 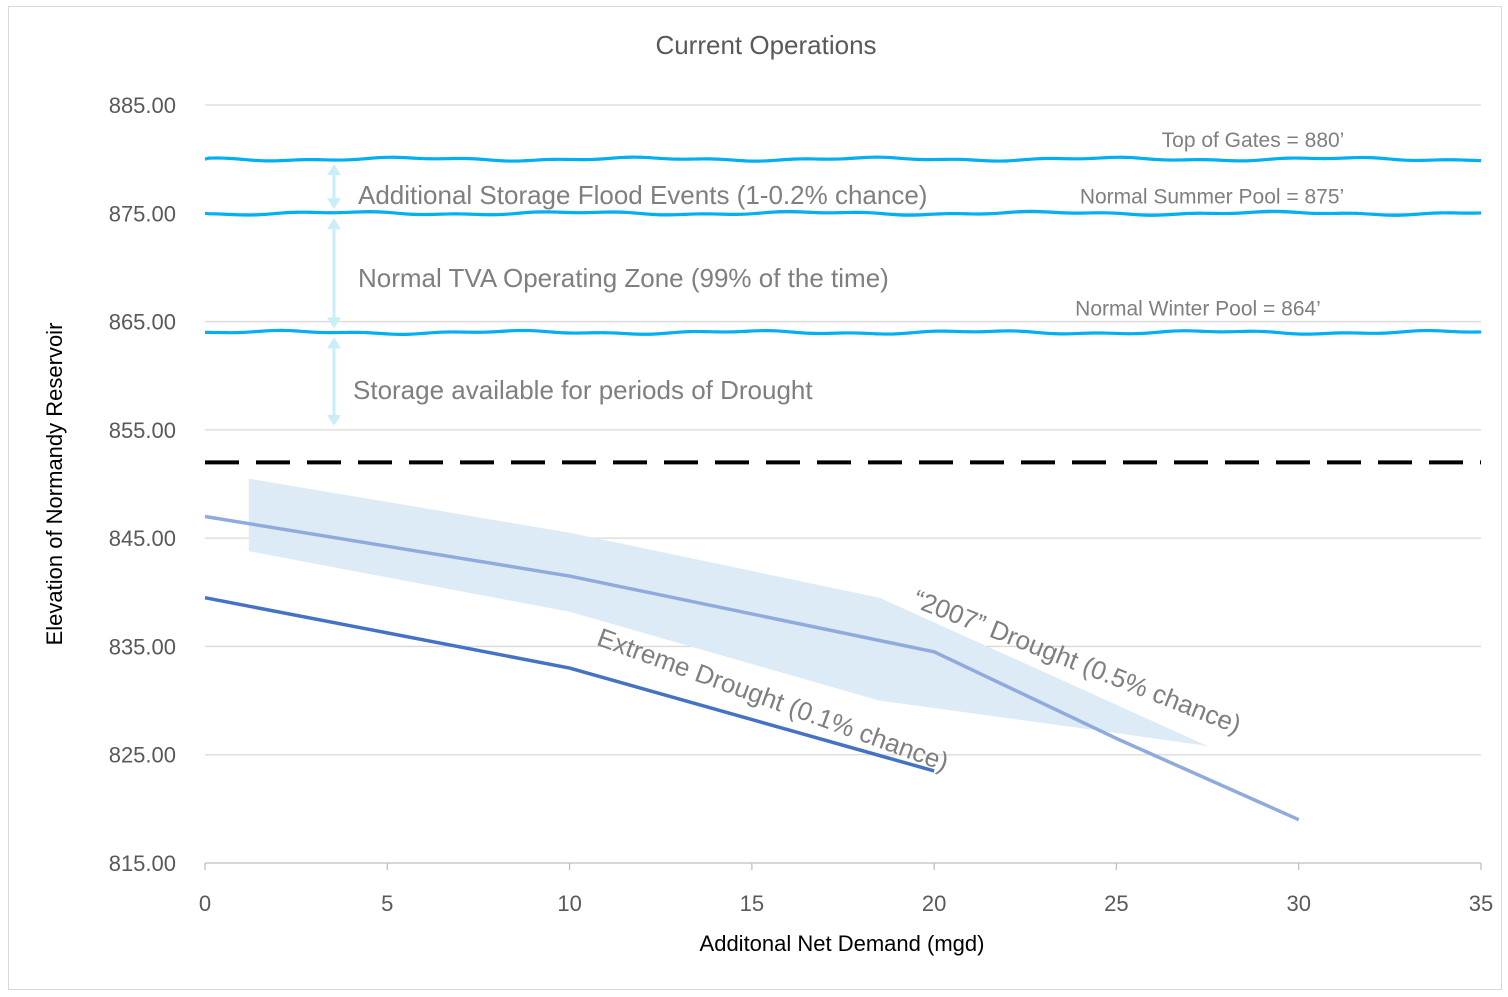 What do you see at coordinates (142, 863) in the screenshot?
I see `y-tick-label: 815.00` at bounding box center [142, 863].